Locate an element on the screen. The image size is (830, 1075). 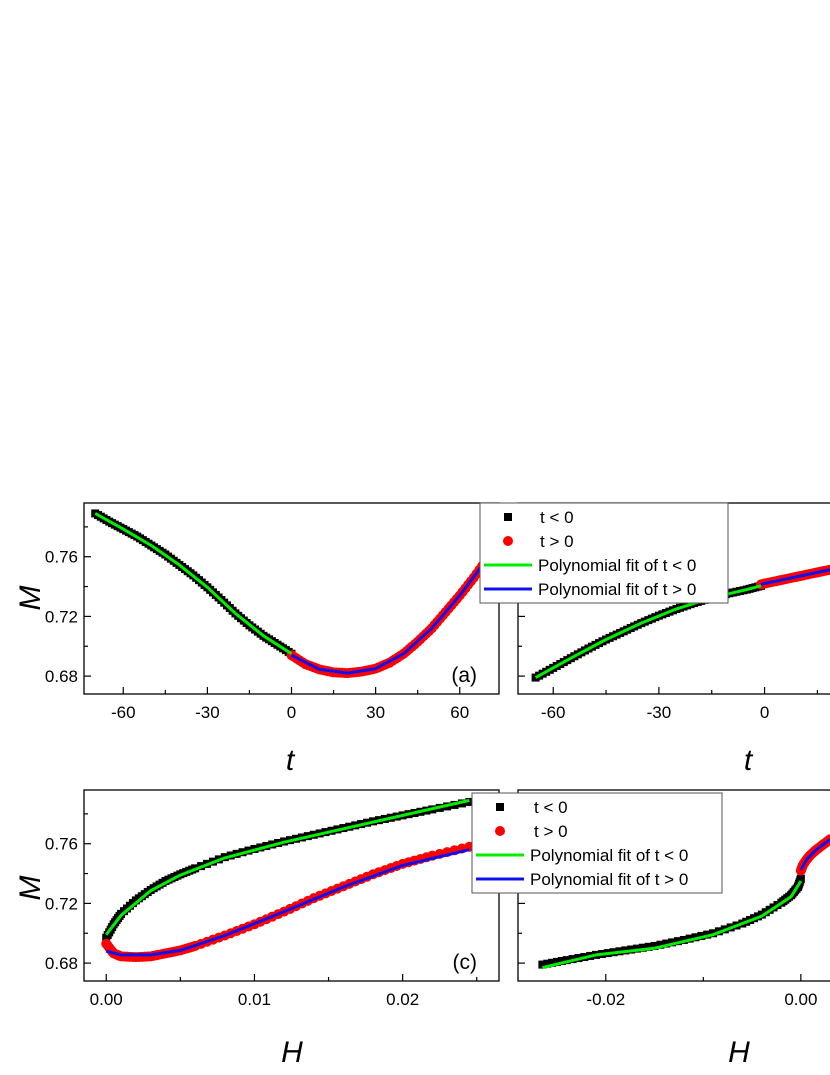
chart-panel-3: -0.02 0.00 H is located at coordinates (673, 929).